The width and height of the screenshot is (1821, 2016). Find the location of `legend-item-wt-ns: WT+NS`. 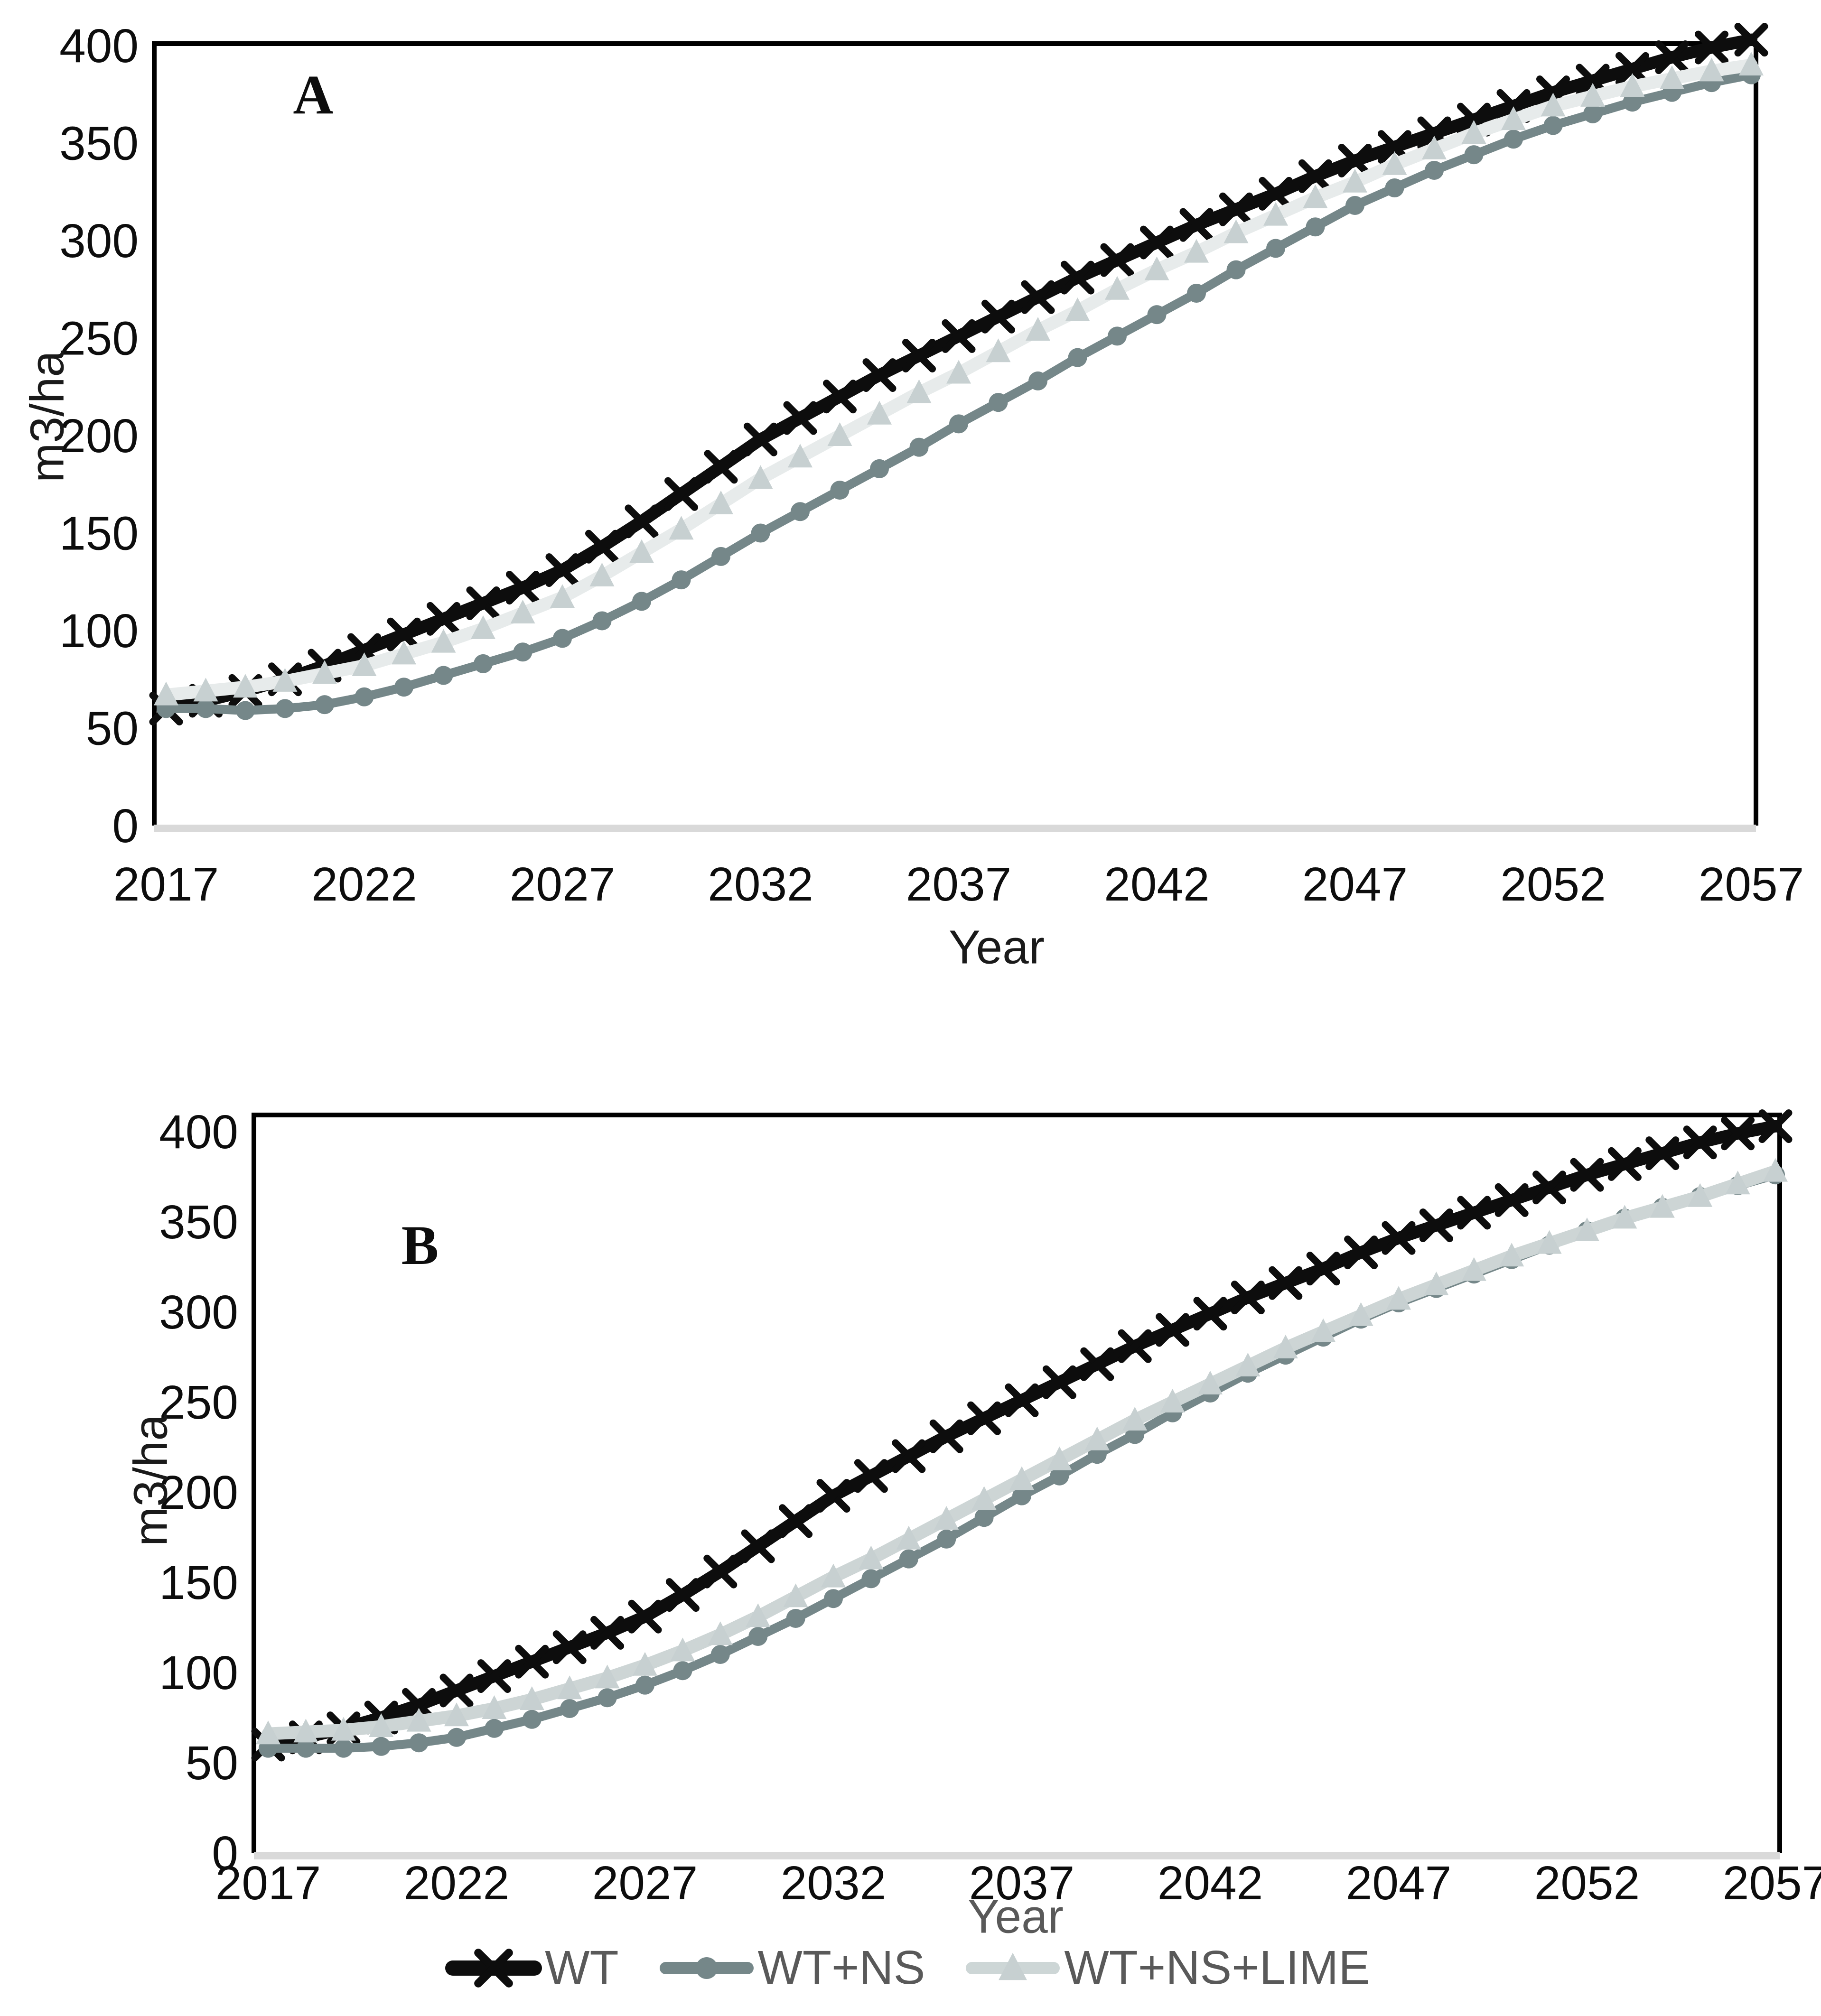

legend-item-wt-ns: WT+NS is located at coordinates (792, 1968).